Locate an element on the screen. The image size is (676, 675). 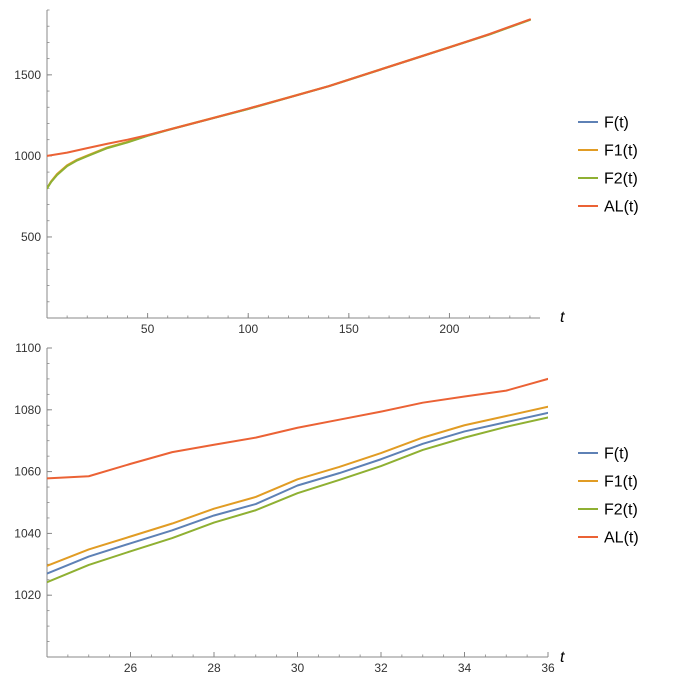
x-tick-label: 26 is located at coordinates (131, 668).